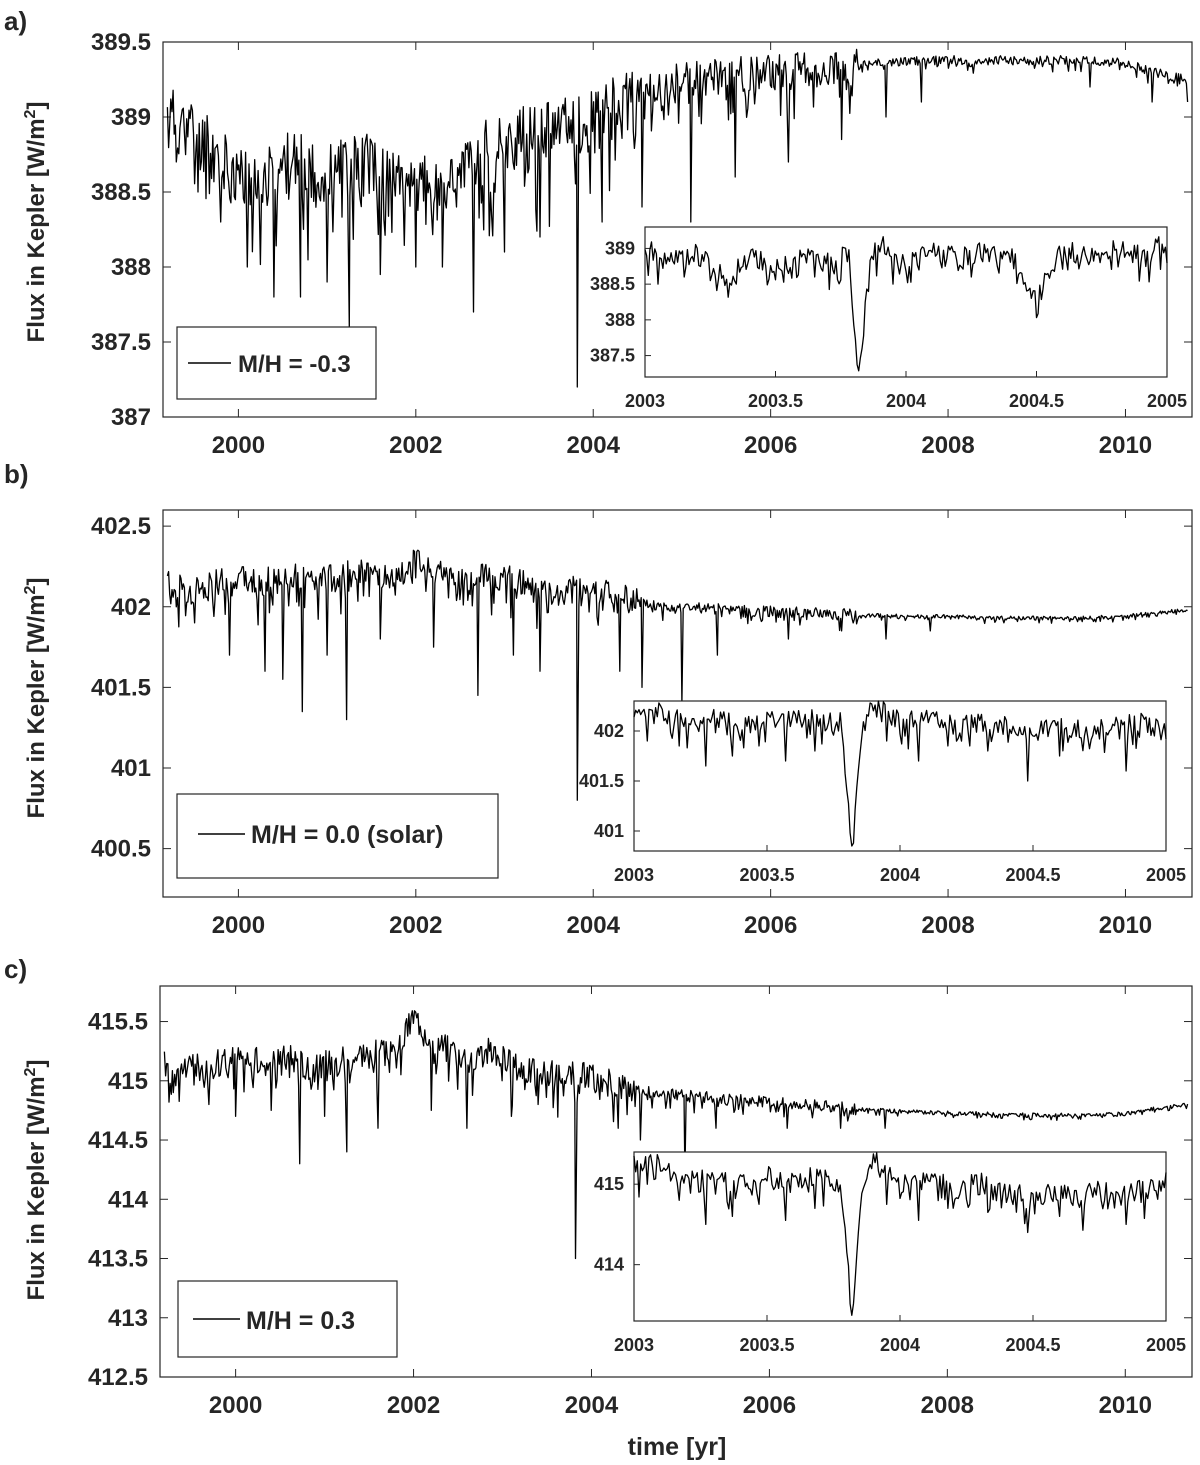 Image resolution: width=1200 pixels, height=1465 pixels. What do you see at coordinates (294, 364) in the screenshot?
I see `legend-label-a: M/H = -0.3` at bounding box center [294, 364].